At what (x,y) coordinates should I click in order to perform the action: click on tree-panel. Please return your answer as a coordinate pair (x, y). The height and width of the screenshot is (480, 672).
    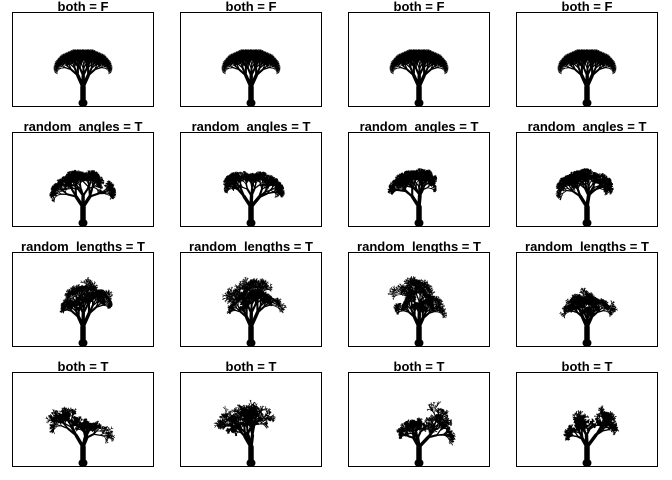
    Looking at the image, I should click on (83, 59).